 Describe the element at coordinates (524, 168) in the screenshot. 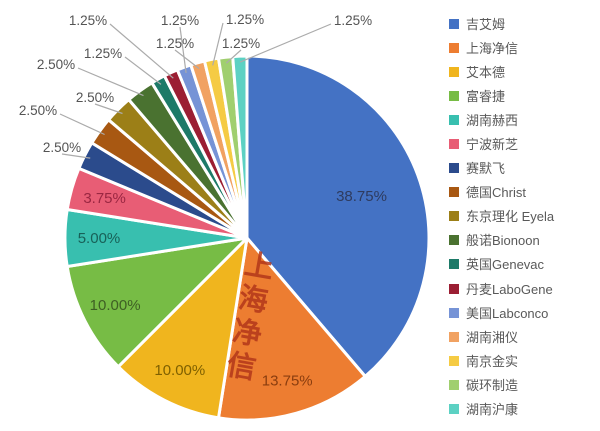

I see `legend-item: 赛默飞` at that location.